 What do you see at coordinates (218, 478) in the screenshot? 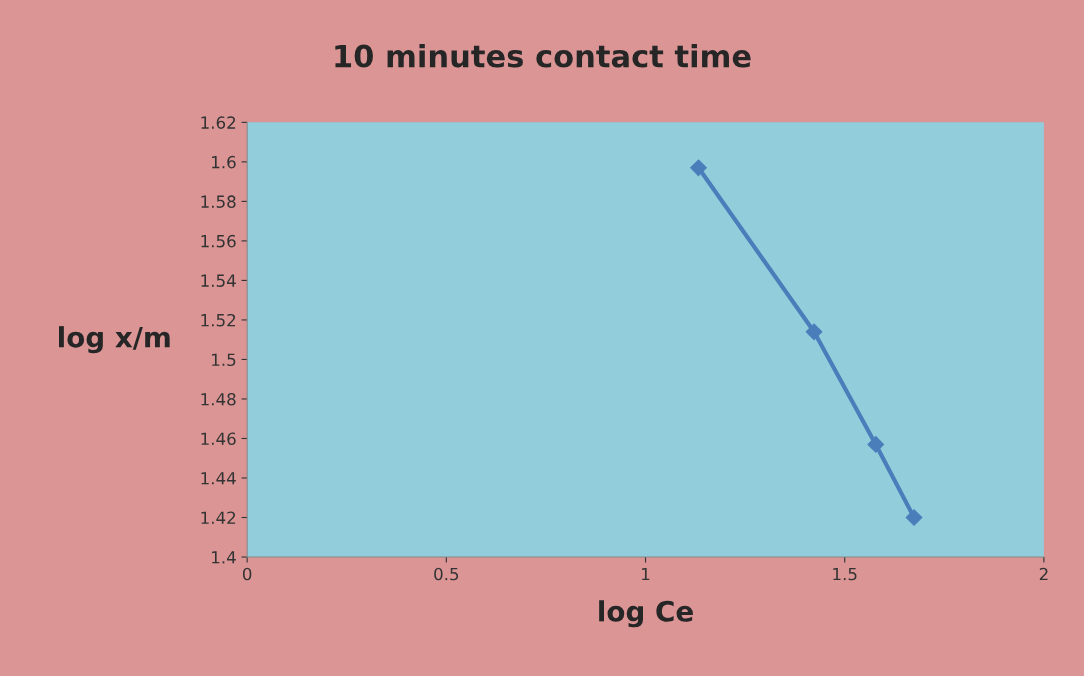
I see `y-tick-label: 1.44` at bounding box center [218, 478].